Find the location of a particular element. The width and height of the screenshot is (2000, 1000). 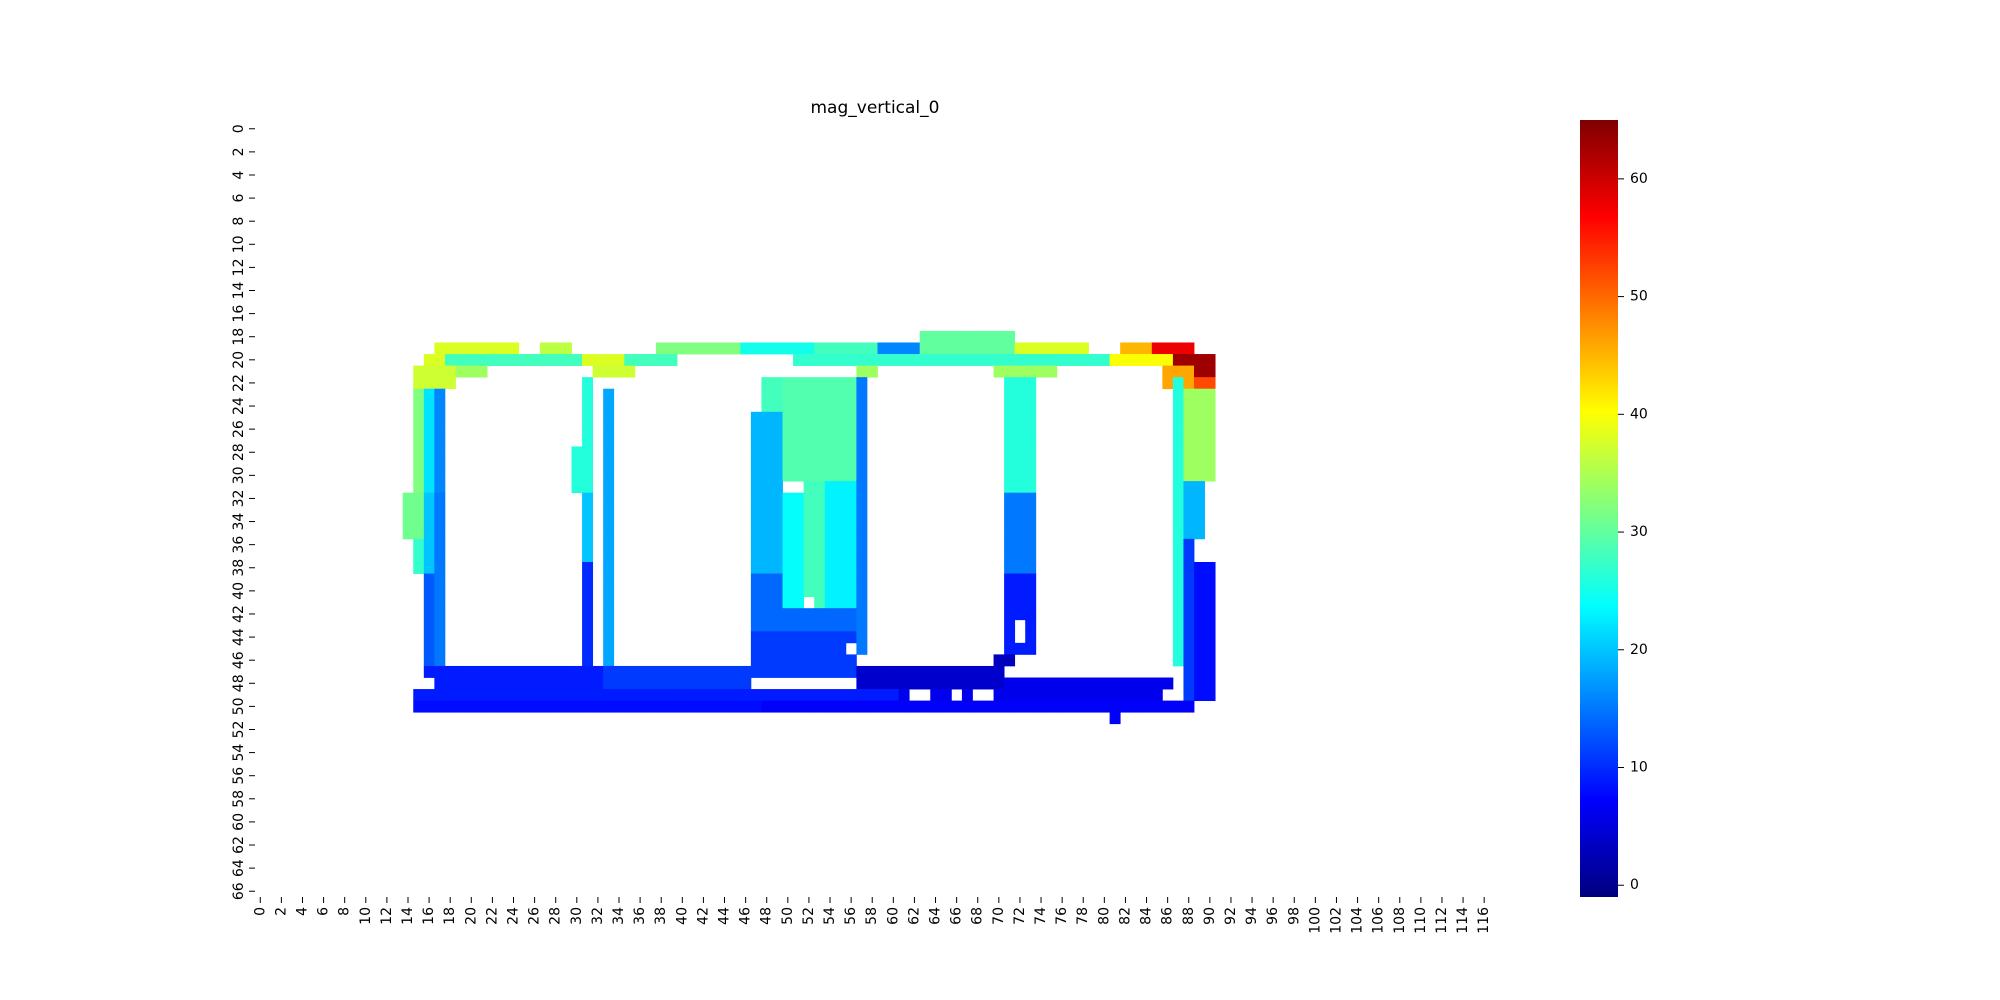

y-tick-label: 30 is located at coordinates (239, 475).